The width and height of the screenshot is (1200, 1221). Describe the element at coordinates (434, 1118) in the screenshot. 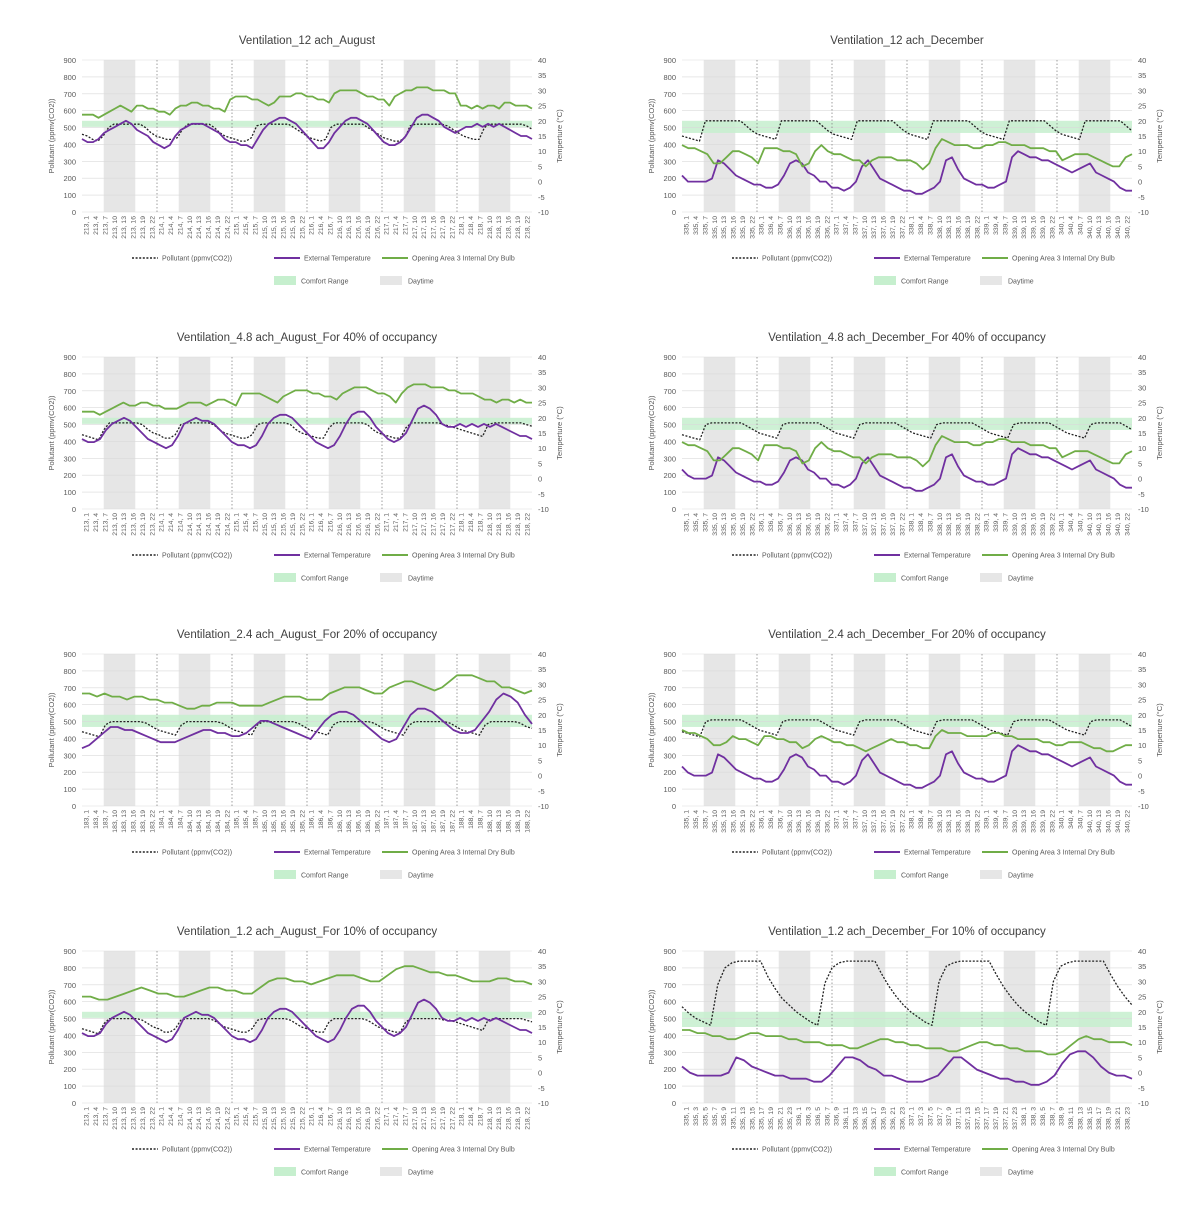

I see `x-tick-label: 217, 16` at that location.